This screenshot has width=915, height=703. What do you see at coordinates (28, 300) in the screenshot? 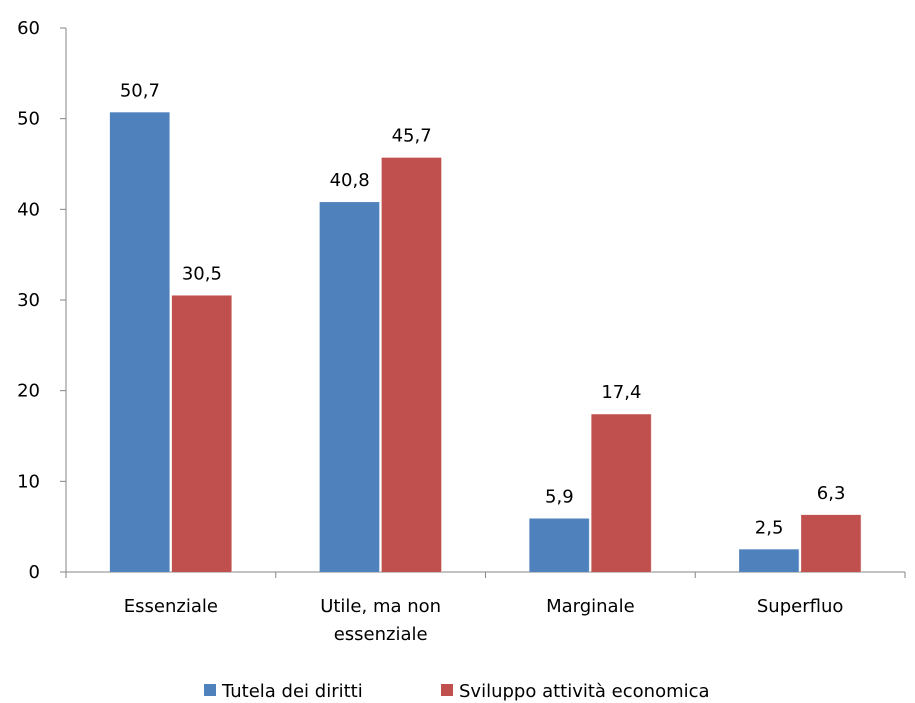
I see `y-tick-label: 30` at bounding box center [28, 300].